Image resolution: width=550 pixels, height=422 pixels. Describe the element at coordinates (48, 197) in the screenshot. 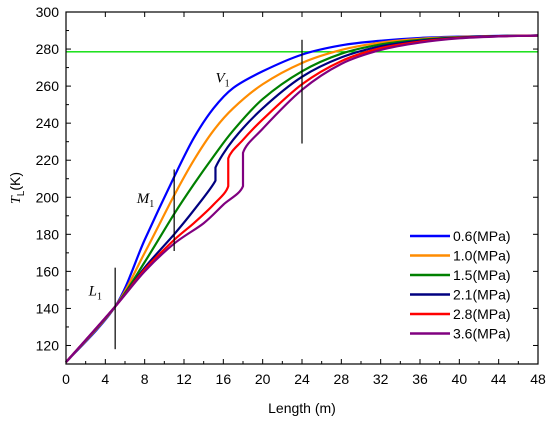

I see `y-tick-label: 200` at that location.